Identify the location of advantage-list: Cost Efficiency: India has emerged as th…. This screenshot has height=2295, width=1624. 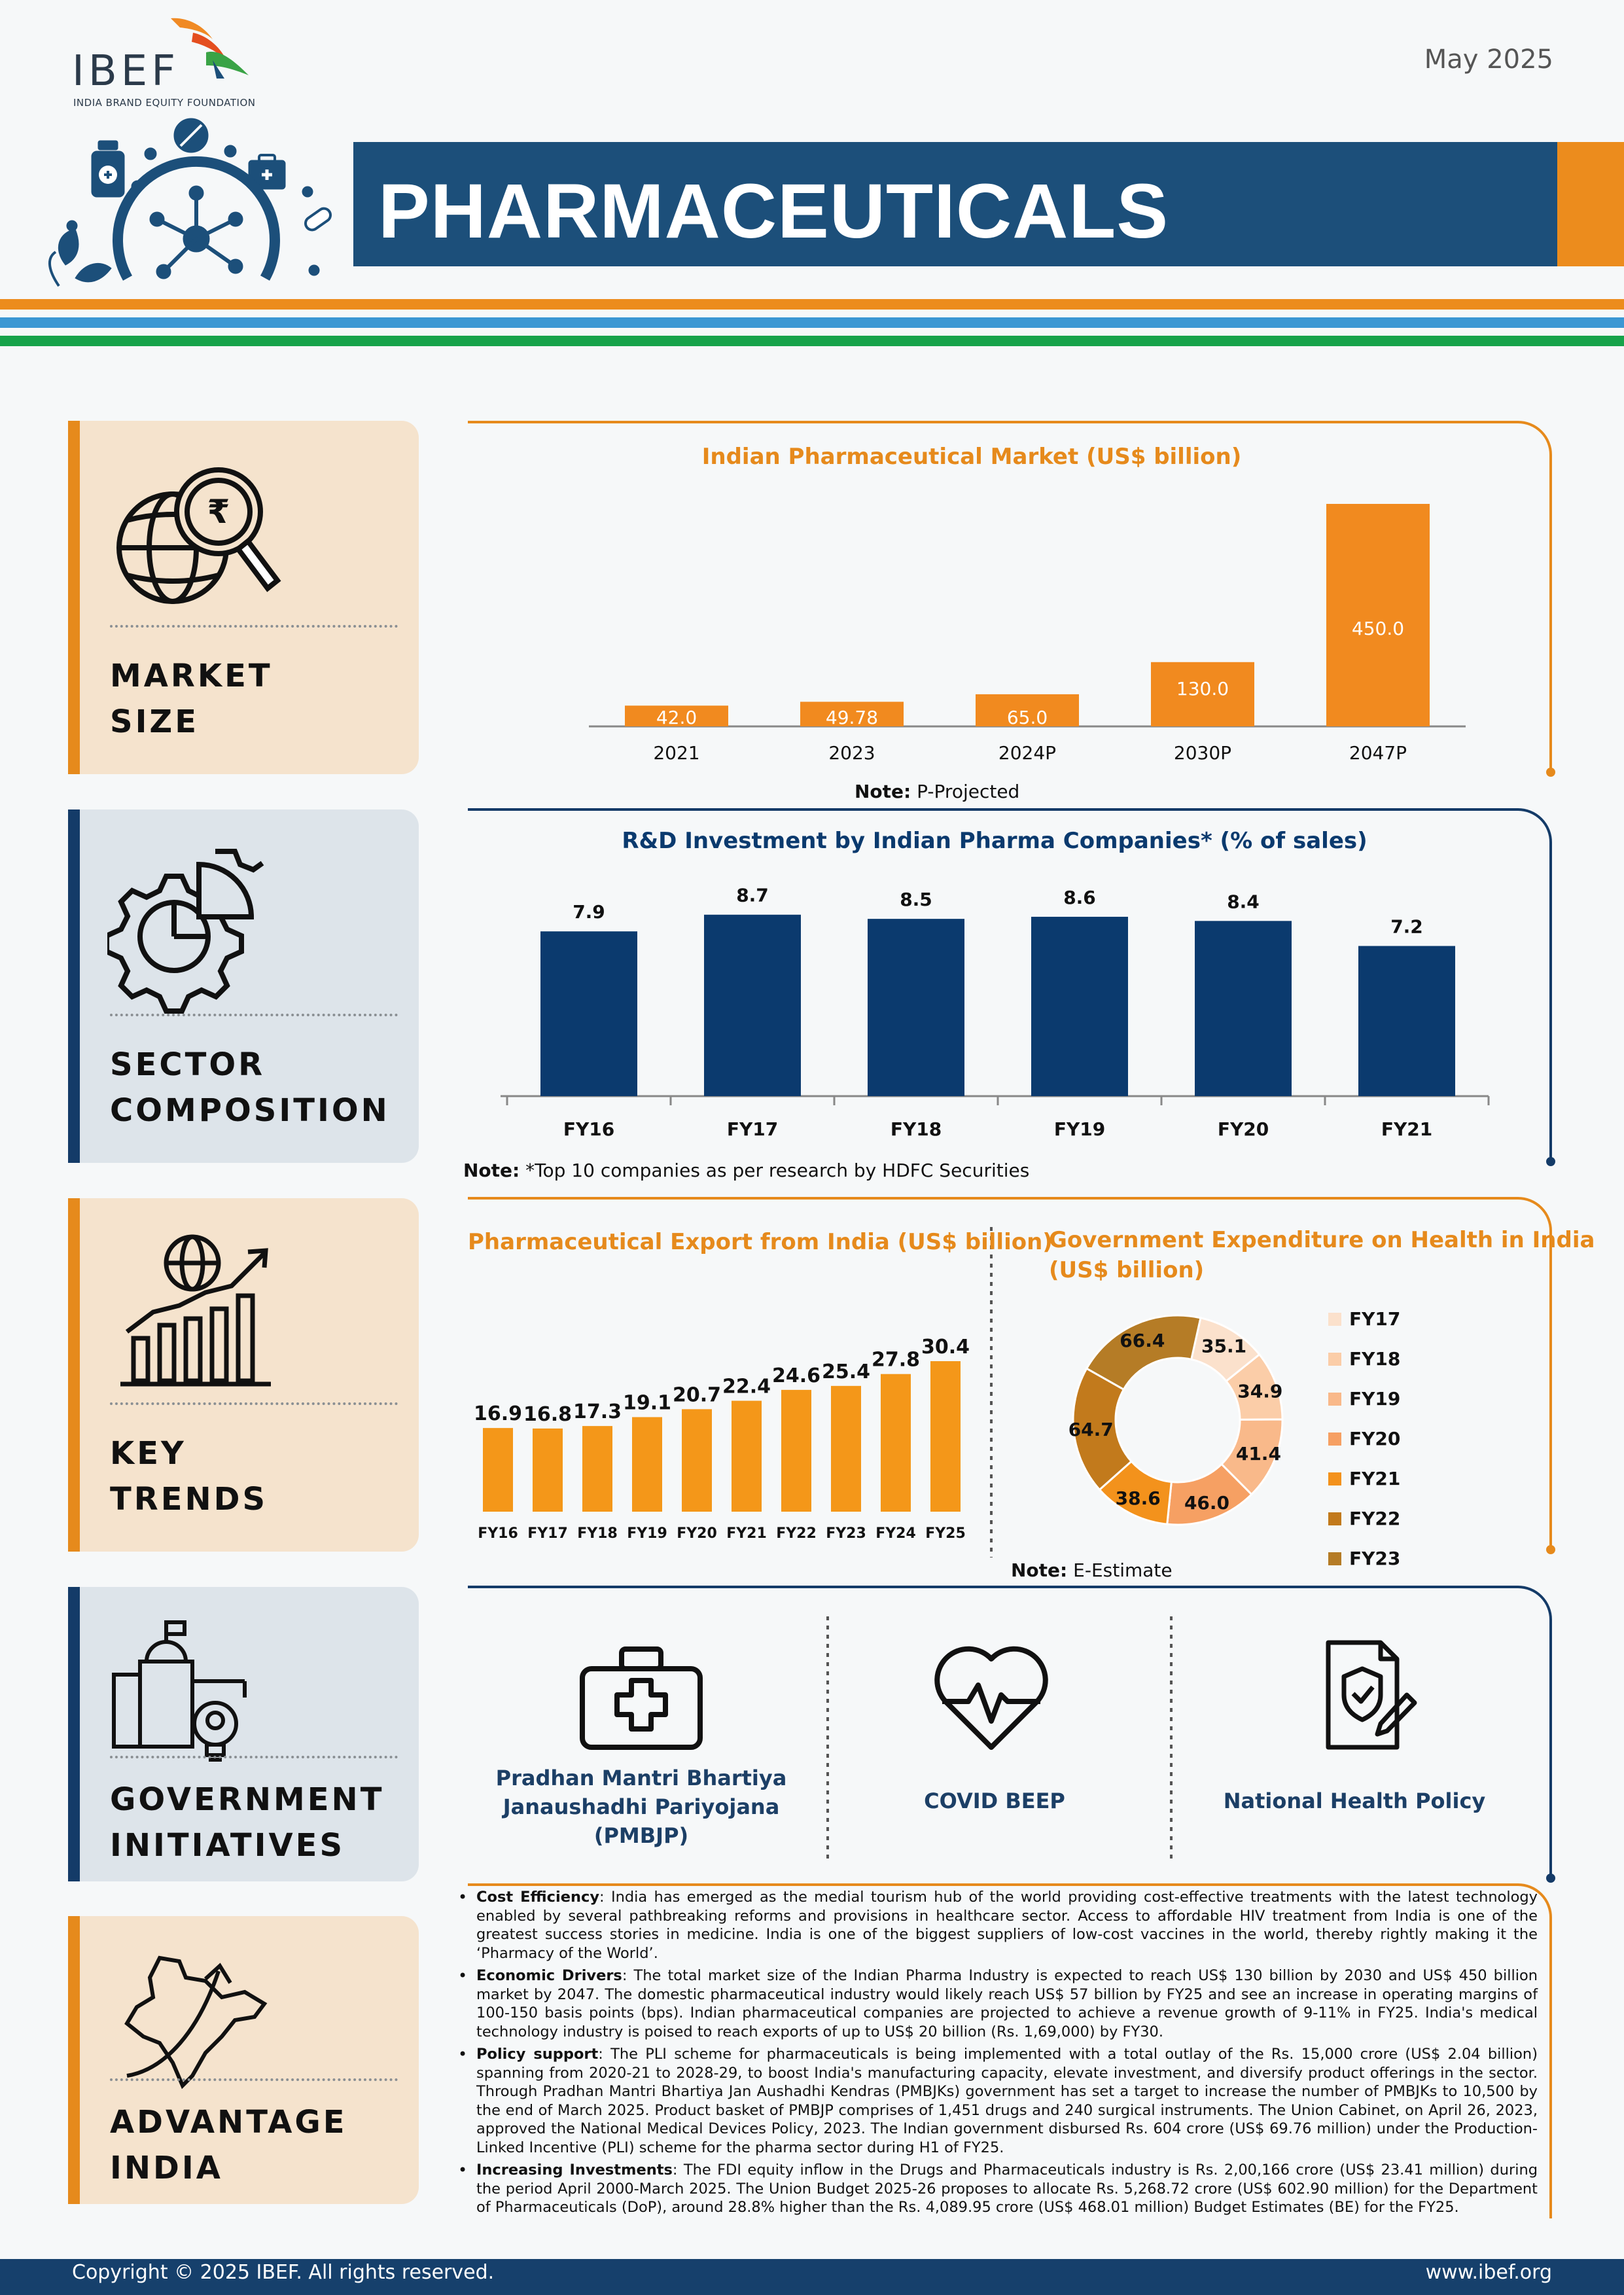
(998, 2054).